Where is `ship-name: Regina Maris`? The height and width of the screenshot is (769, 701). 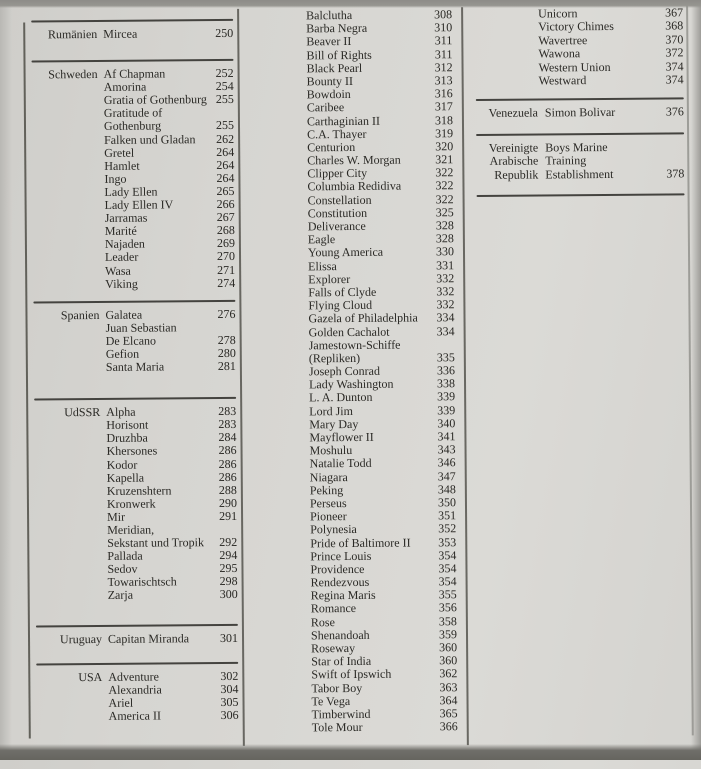
ship-name: Regina Maris is located at coordinates (343, 595).